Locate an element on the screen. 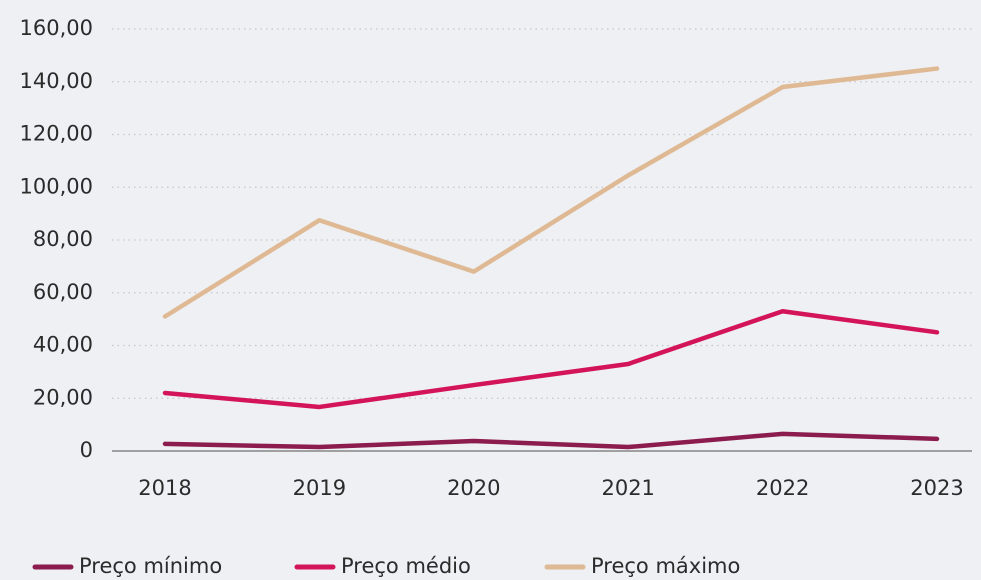 This screenshot has width=981, height=580. x-tick-label: 2019 is located at coordinates (319, 488).